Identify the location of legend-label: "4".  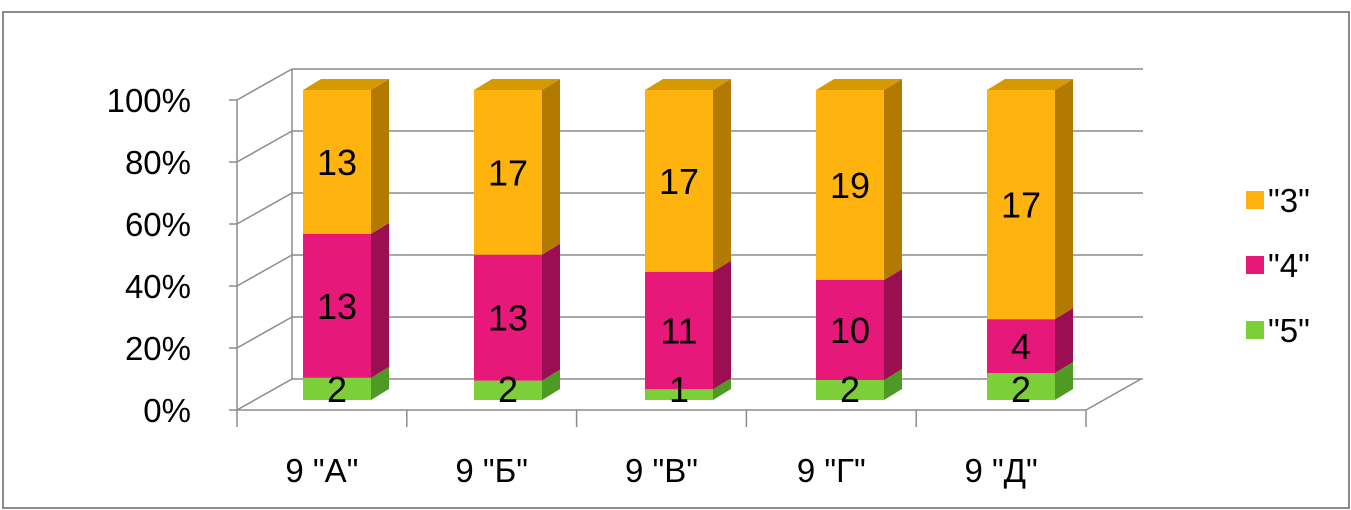
(1289, 265).